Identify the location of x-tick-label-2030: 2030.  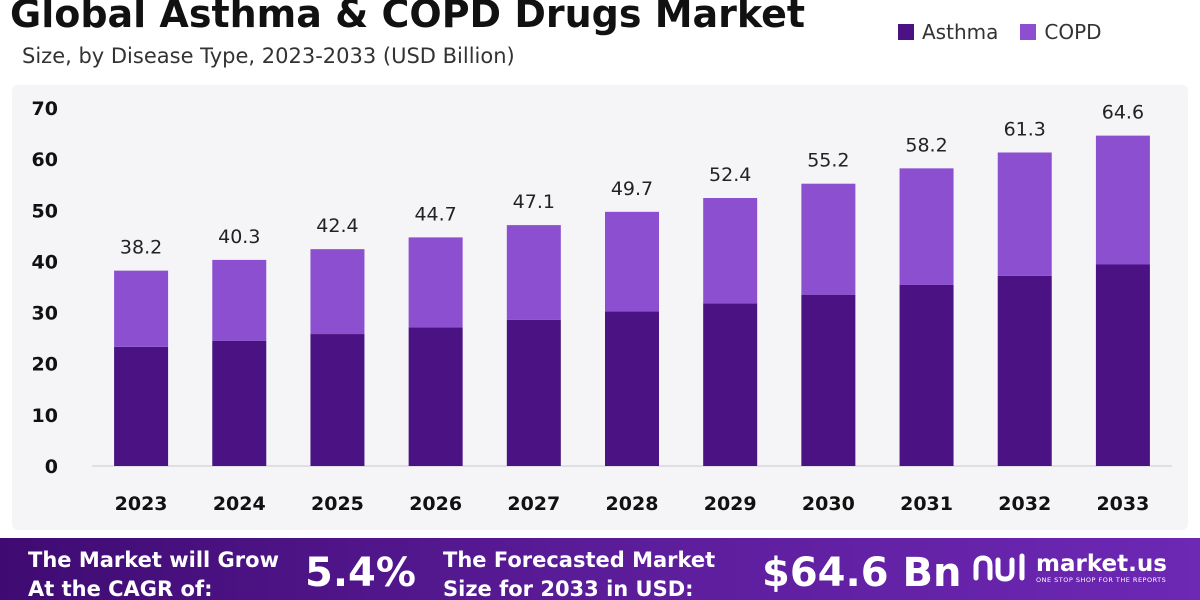
(828, 504).